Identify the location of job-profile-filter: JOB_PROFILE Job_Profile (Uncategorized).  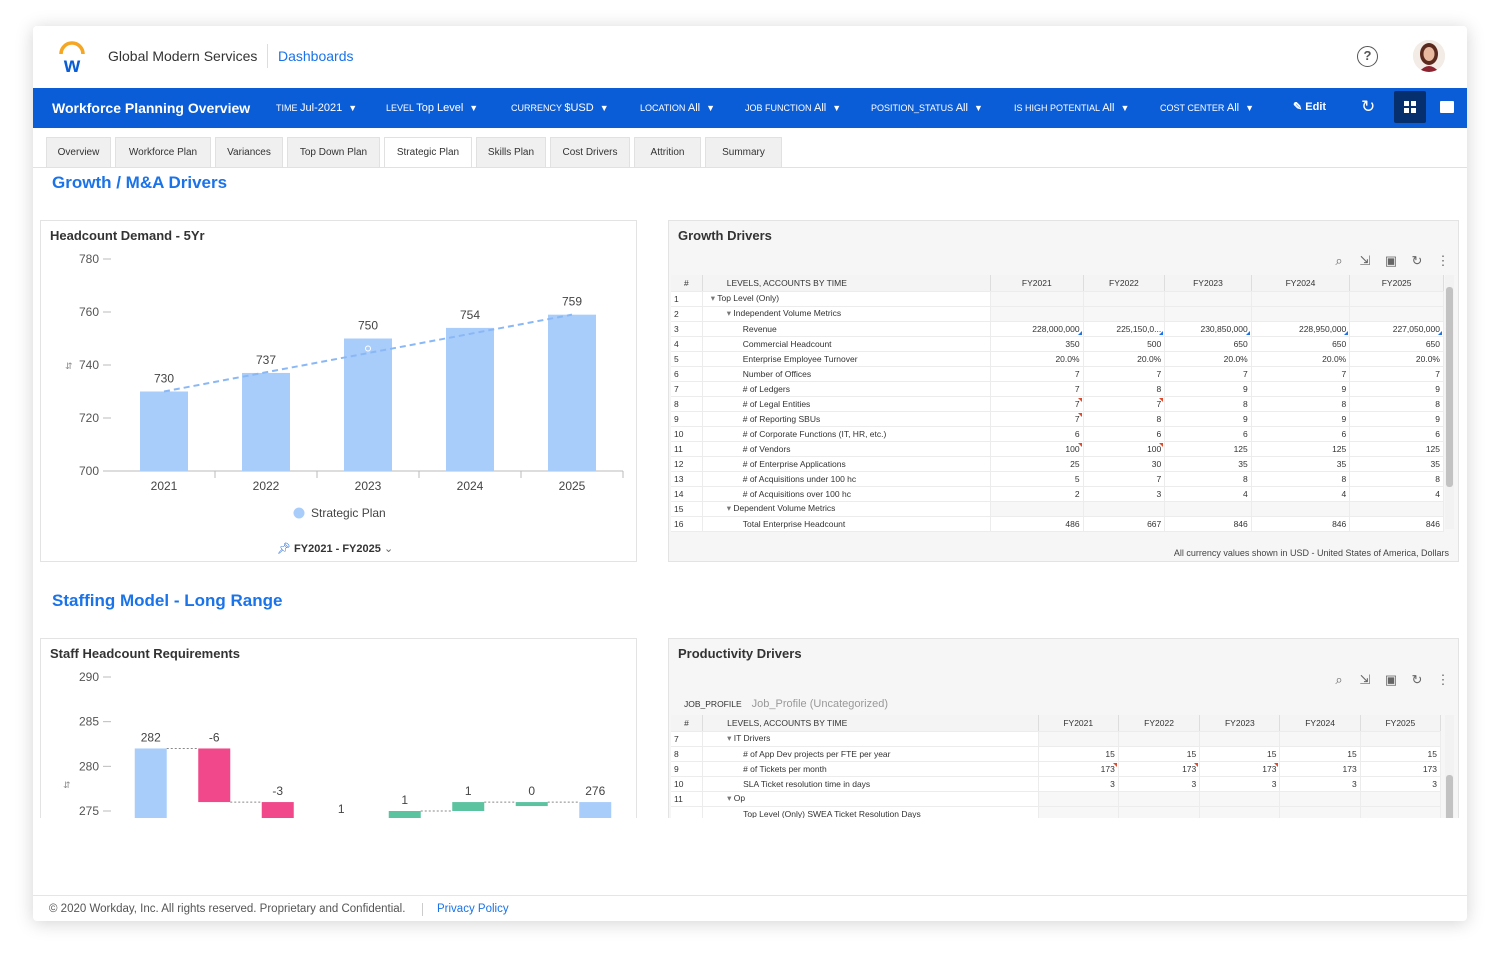
(786, 704).